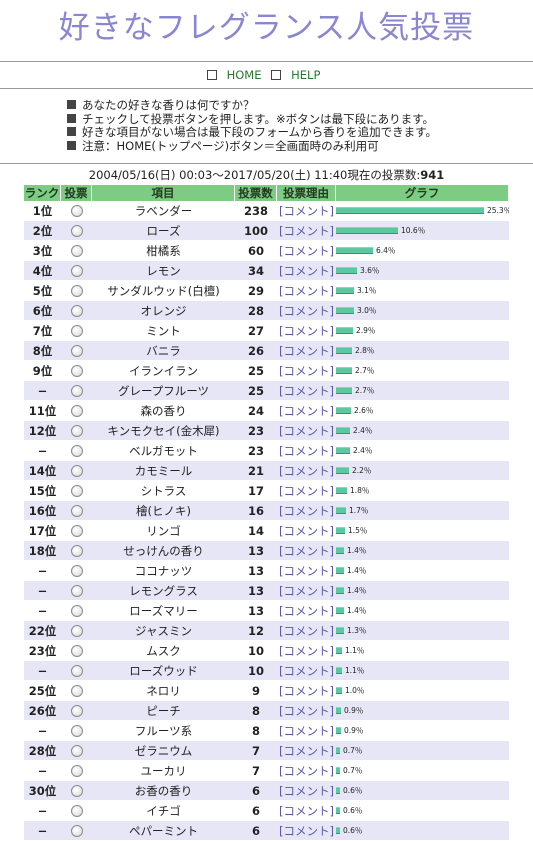  Describe the element at coordinates (422, 391) in the screenshot. I see `graph-cell: 2.7％` at that location.